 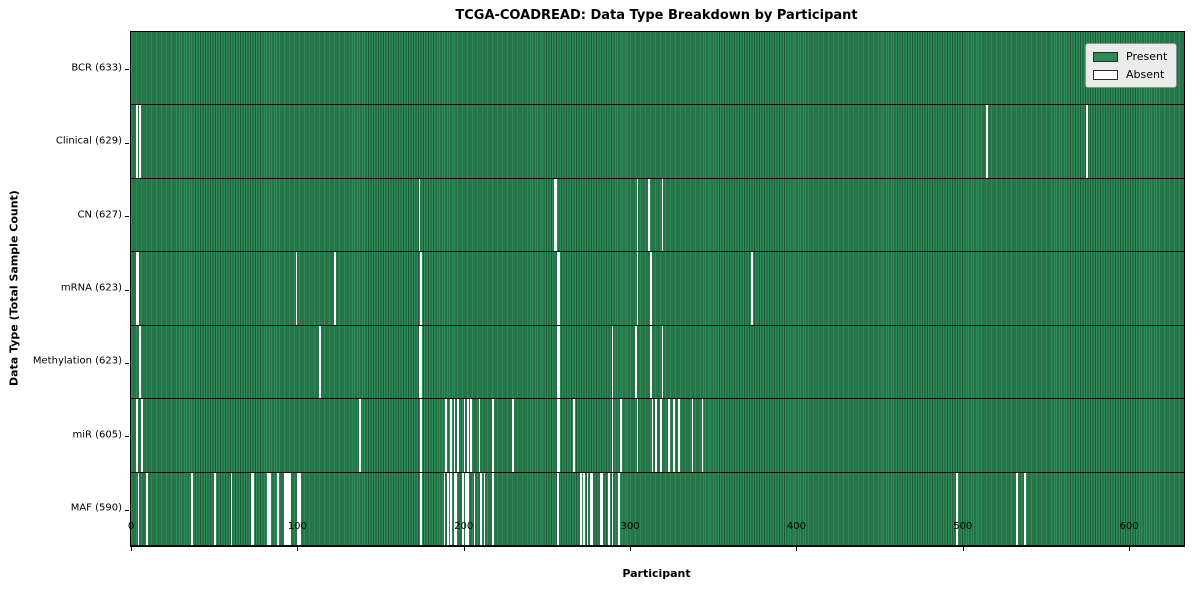 What do you see at coordinates (796, 526) in the screenshot?
I see `x-tick-label: 400` at bounding box center [796, 526].